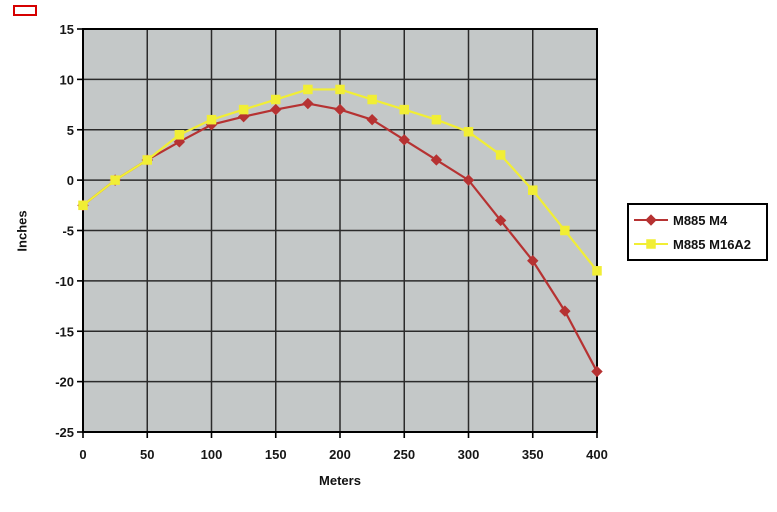 The height and width of the screenshot is (512, 777). What do you see at coordinates (64, 382) in the screenshot?
I see `y-tick-label: -20` at bounding box center [64, 382].